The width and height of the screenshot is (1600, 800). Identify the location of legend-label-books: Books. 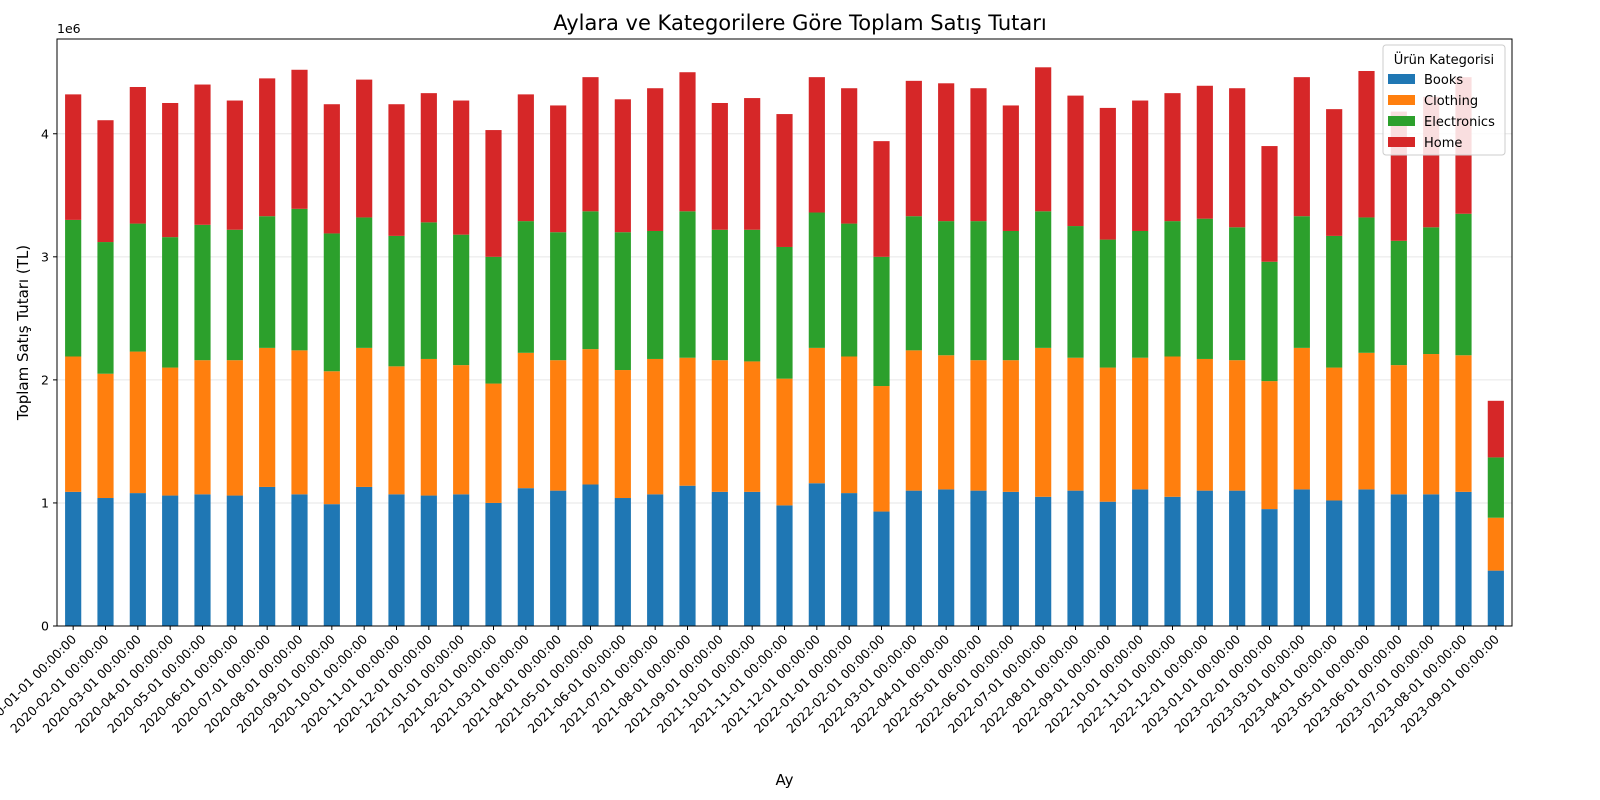
(1443, 80).